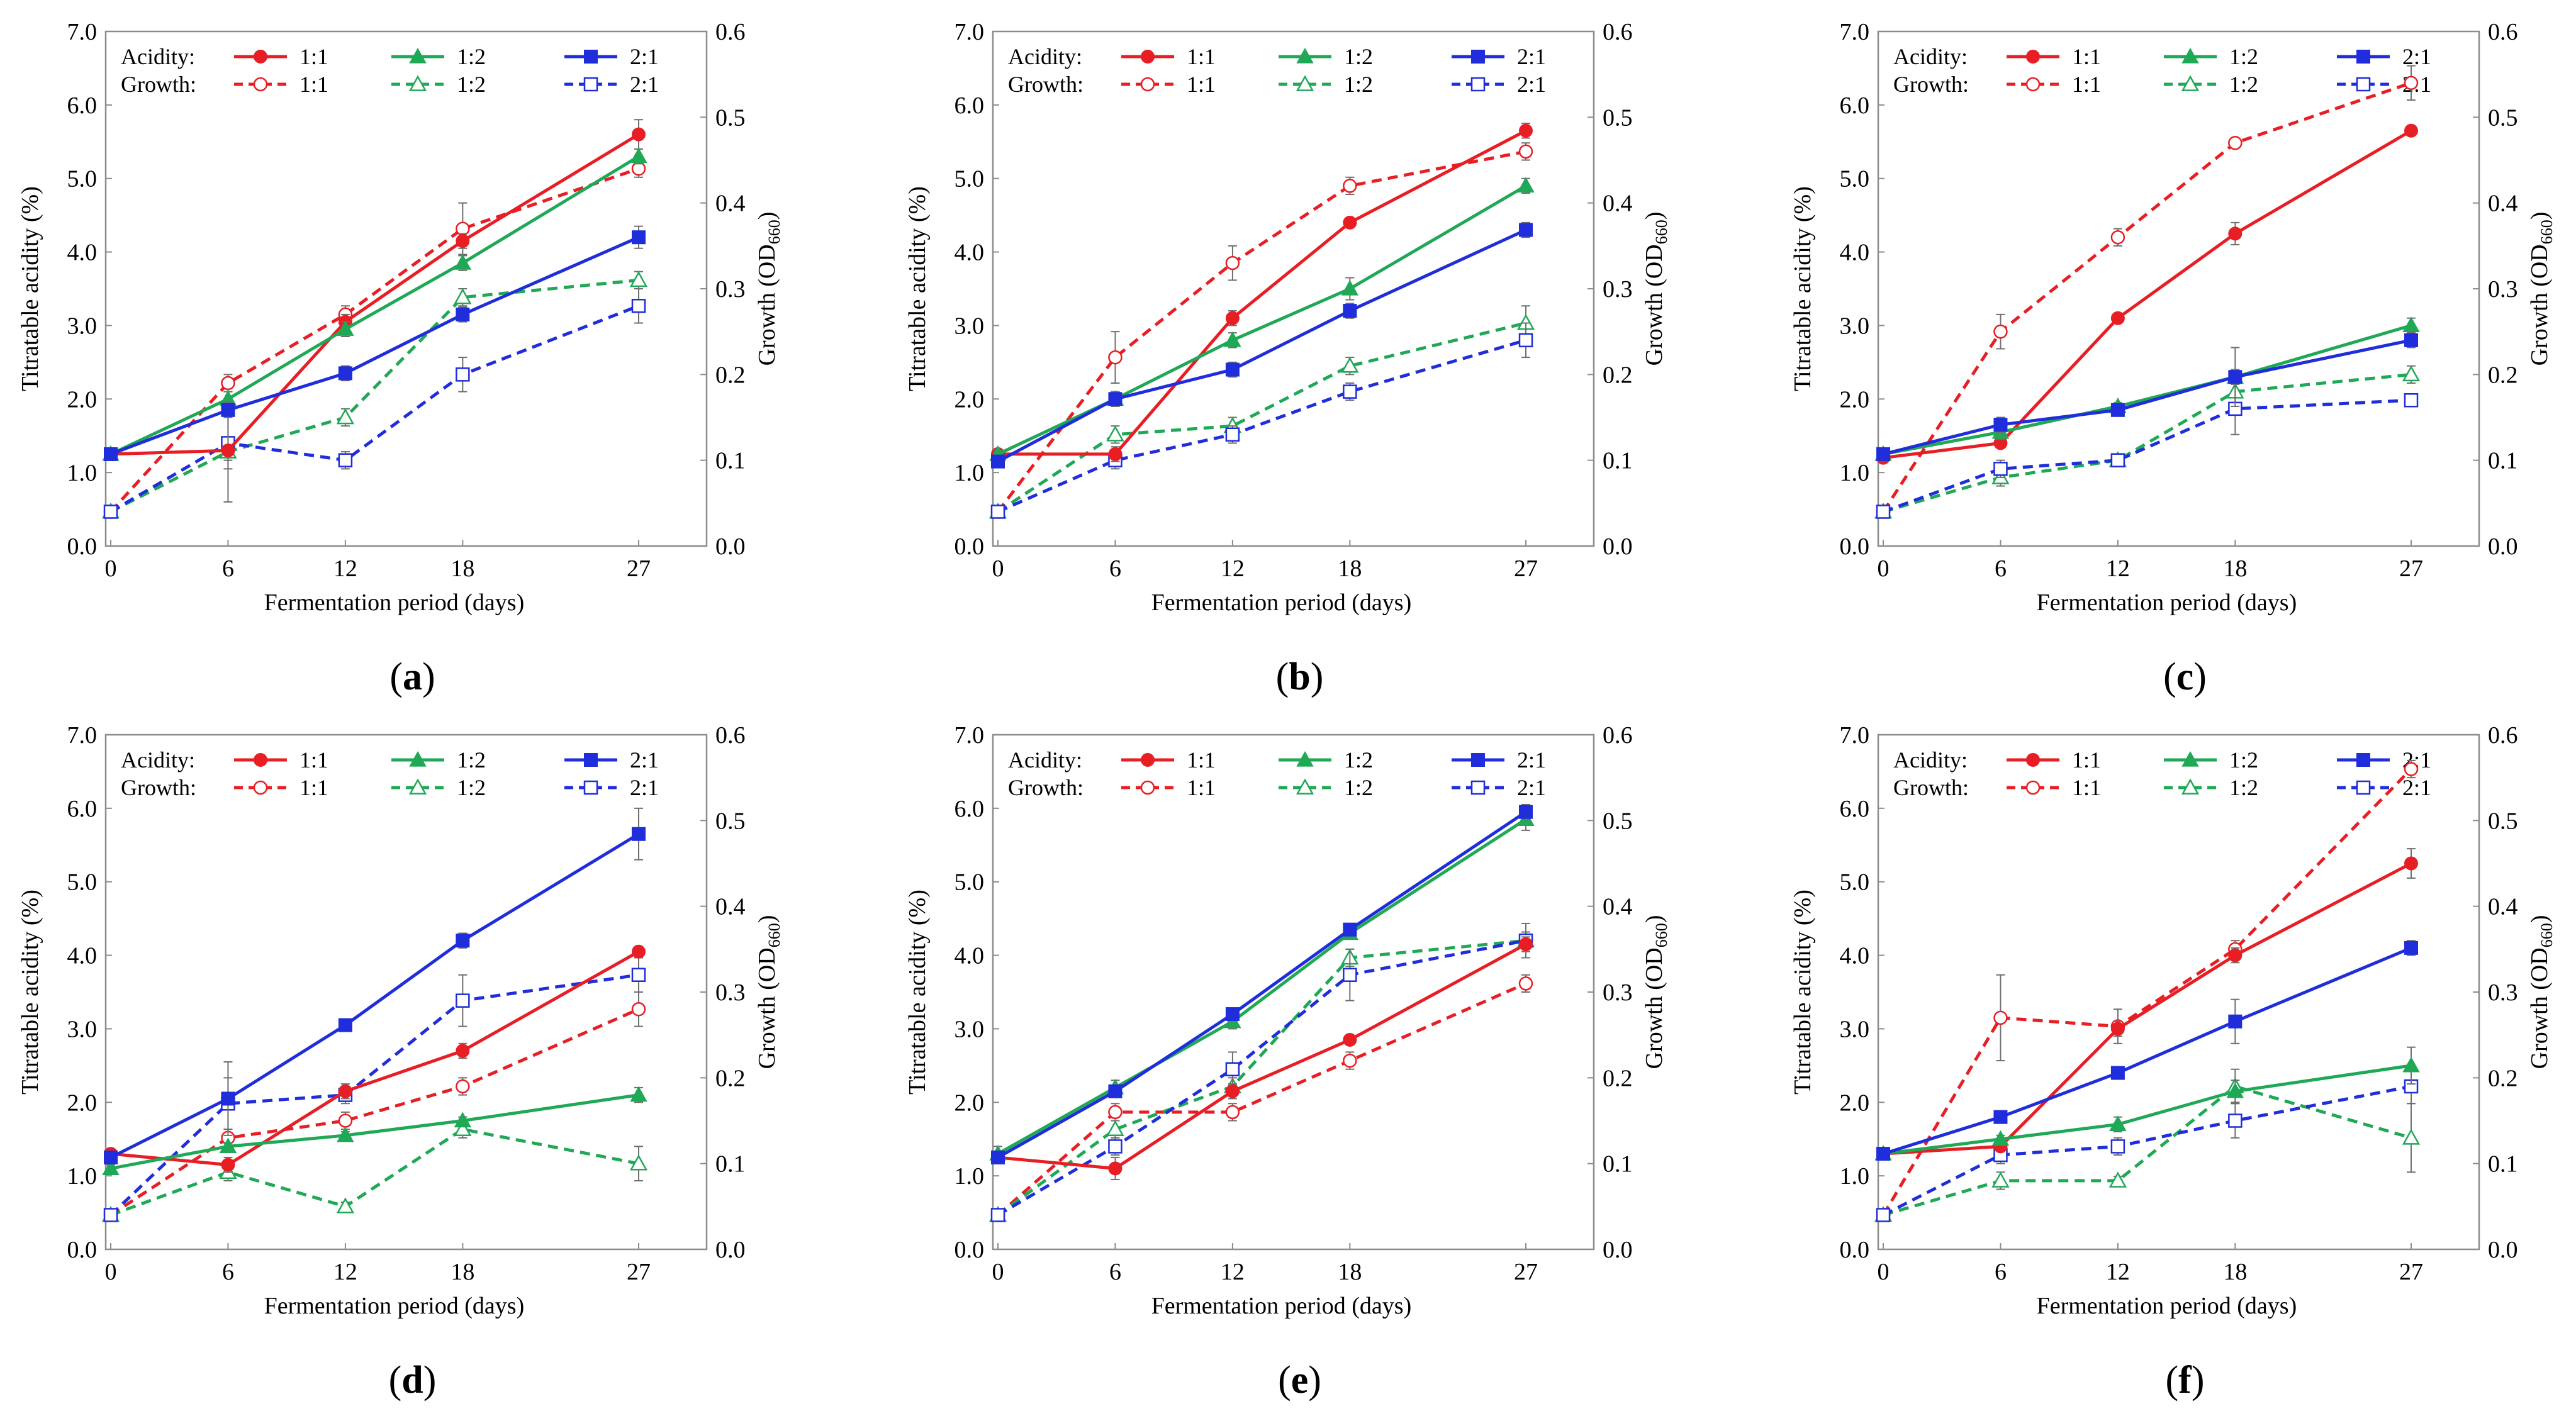  I want to click on series-growth-1-2-d, so click(374, 1171).